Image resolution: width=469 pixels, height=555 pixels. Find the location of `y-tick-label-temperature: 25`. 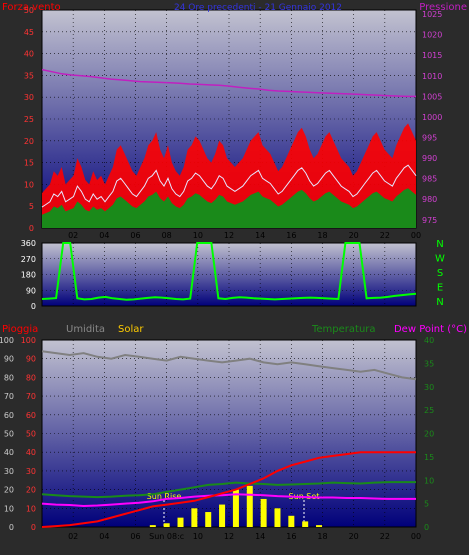

y-tick-label-temperature: 25 is located at coordinates (429, 410).